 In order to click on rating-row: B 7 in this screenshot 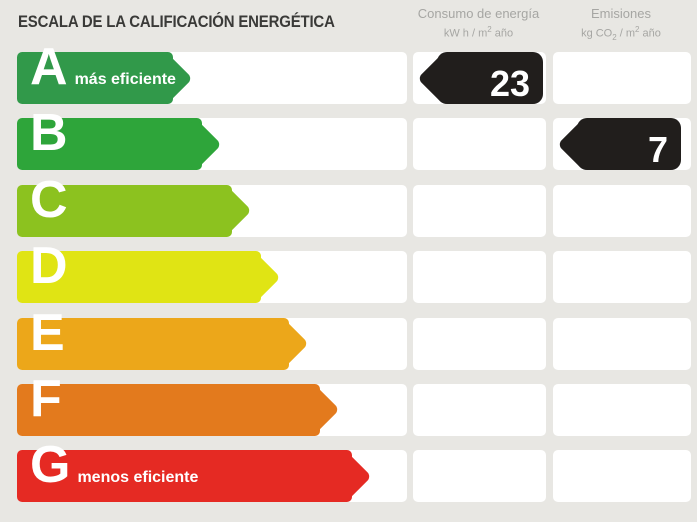, I will do `click(354, 139)`.